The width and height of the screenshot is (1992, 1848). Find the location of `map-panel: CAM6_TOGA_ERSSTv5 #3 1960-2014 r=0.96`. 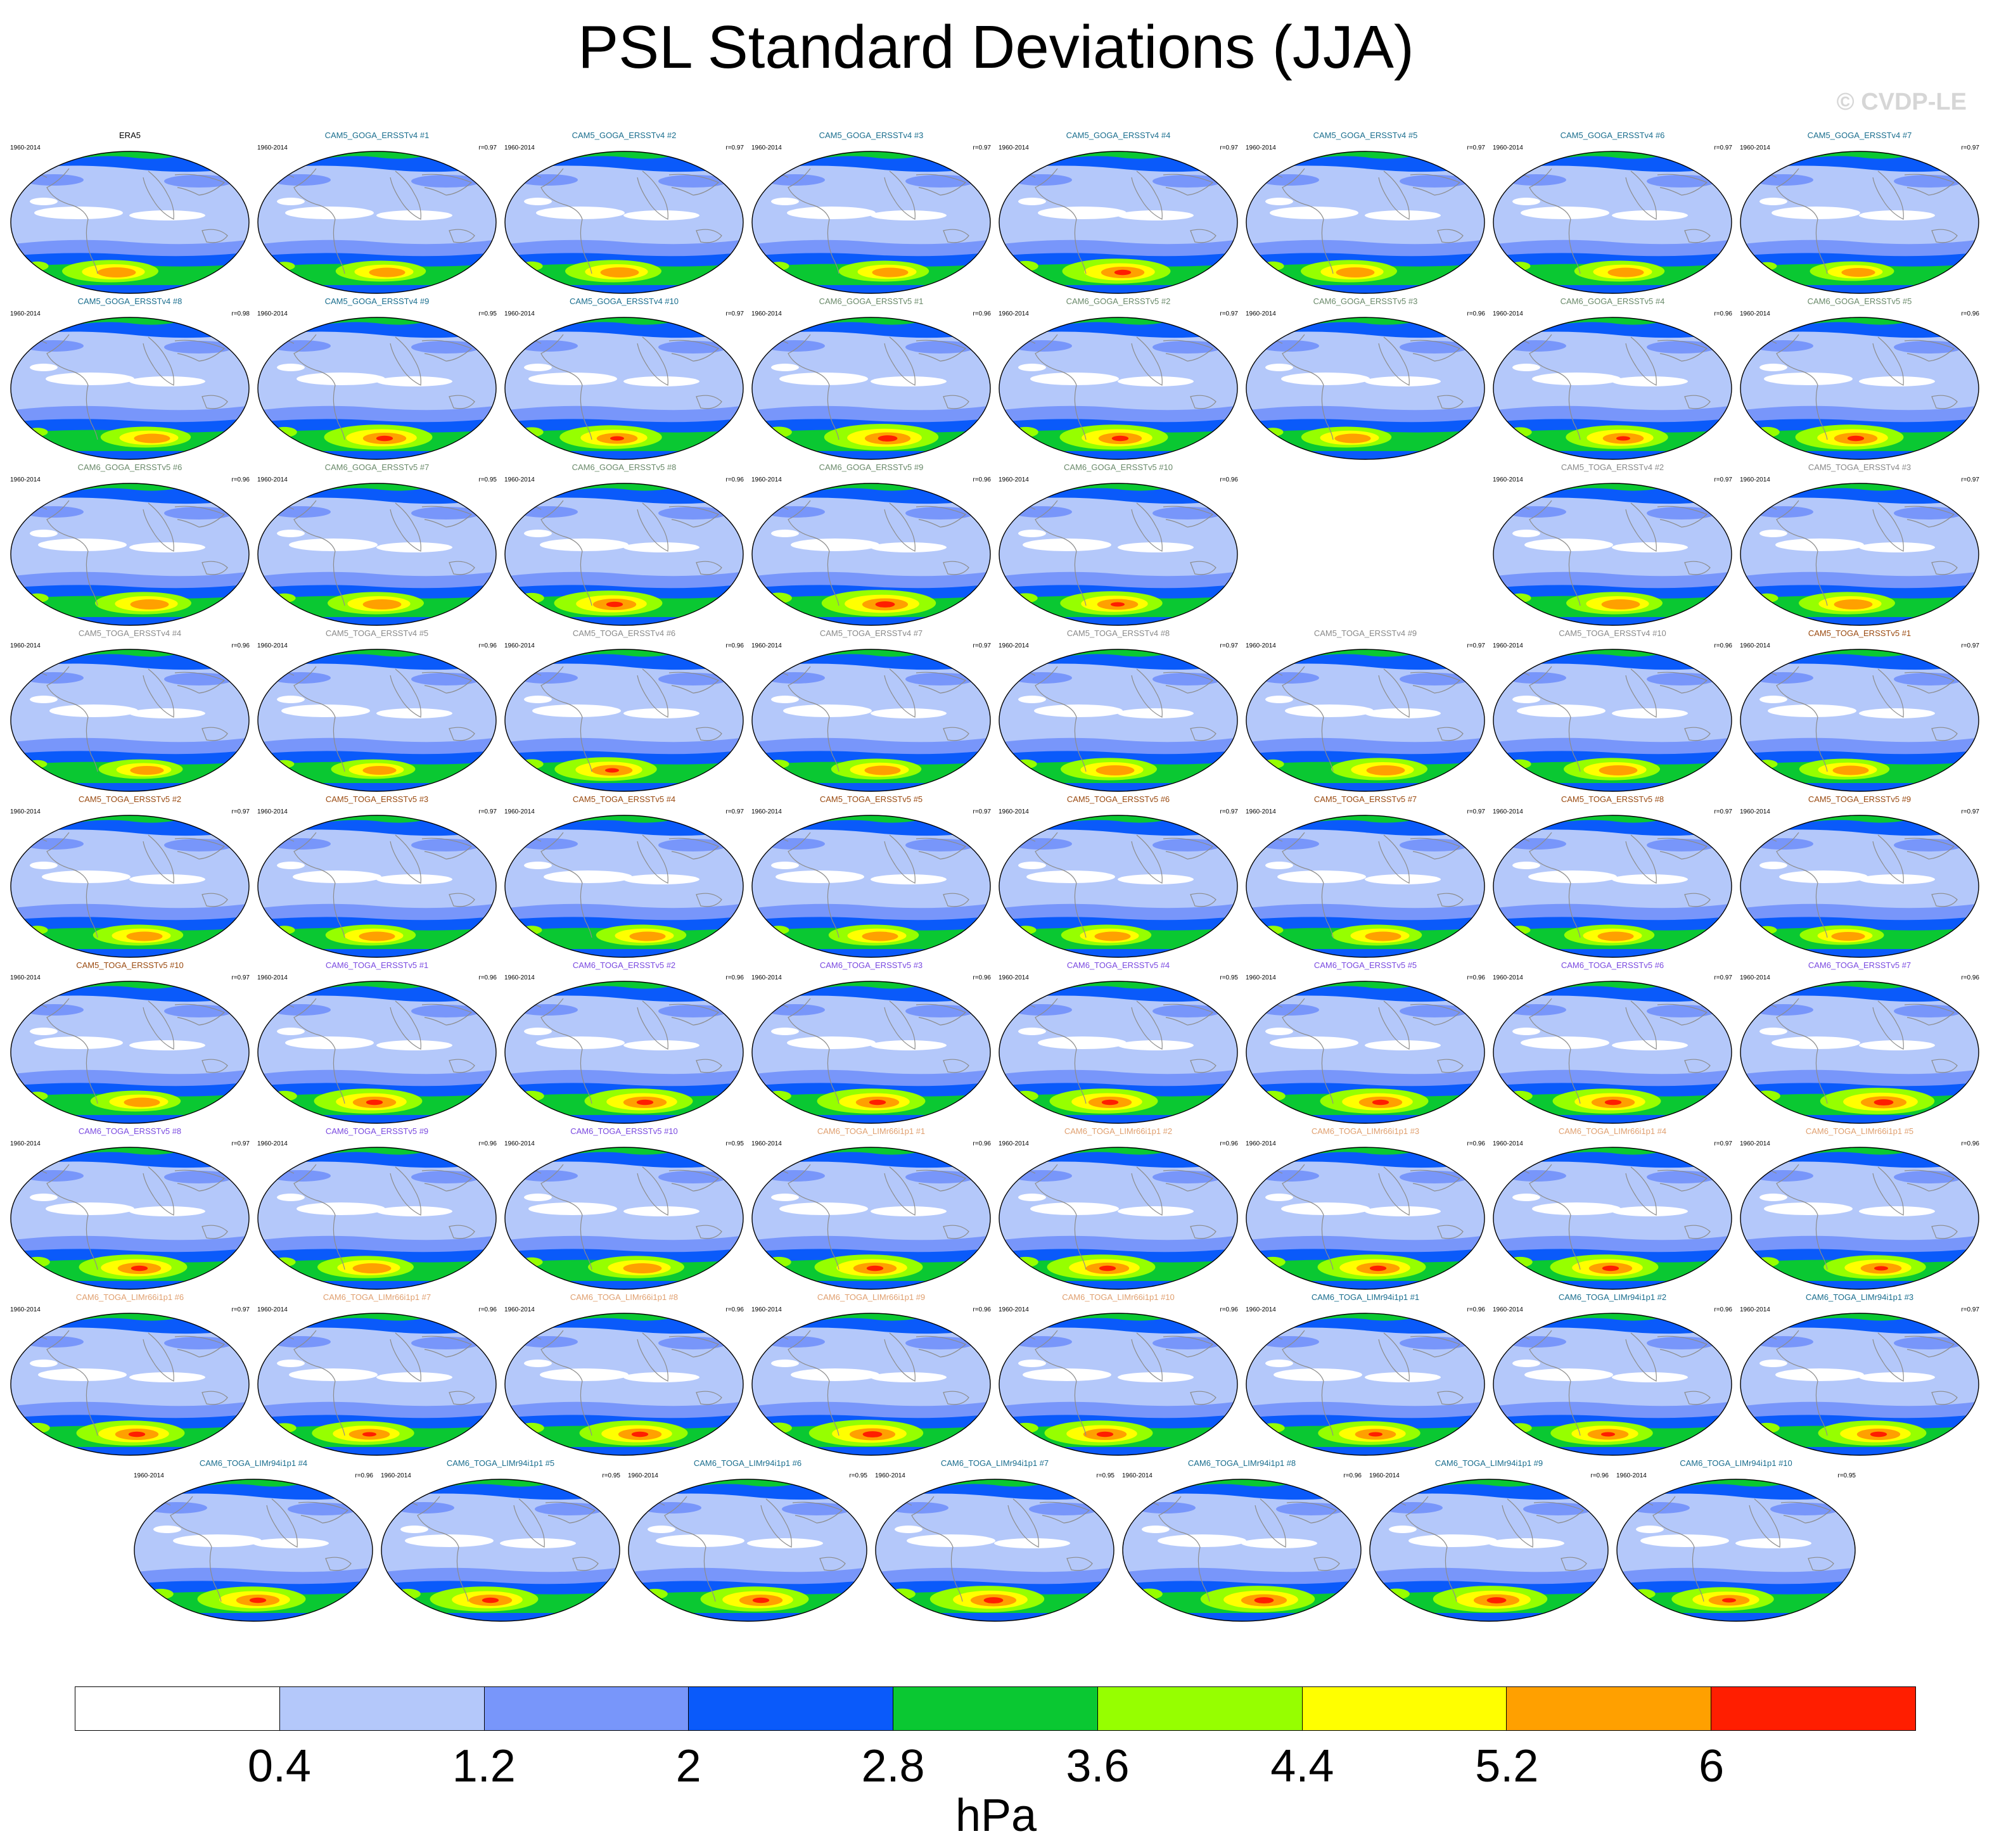

map-panel: CAM6_TOGA_ERSSTv5 #3 1960-2014 r=0.96 is located at coordinates (871, 1043).